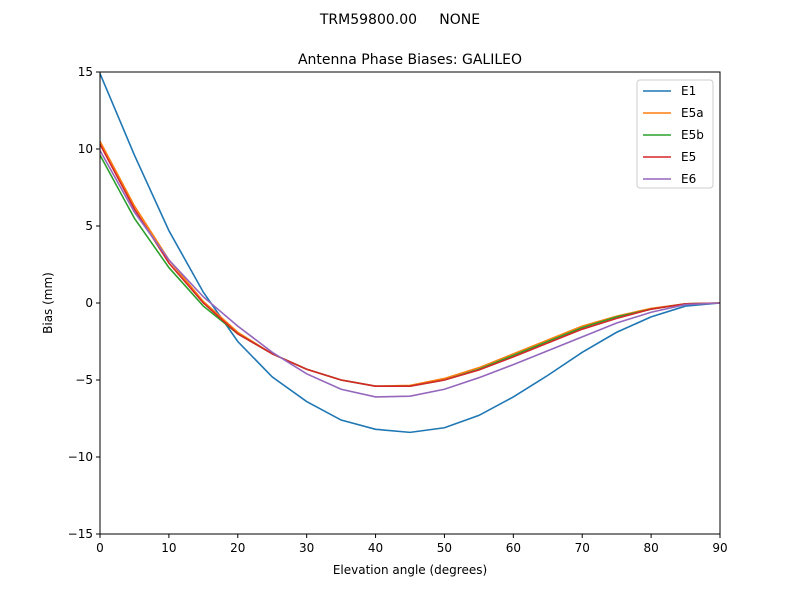 The image size is (800, 604). What do you see at coordinates (688, 157) in the screenshot?
I see `legend-label: E5` at bounding box center [688, 157].